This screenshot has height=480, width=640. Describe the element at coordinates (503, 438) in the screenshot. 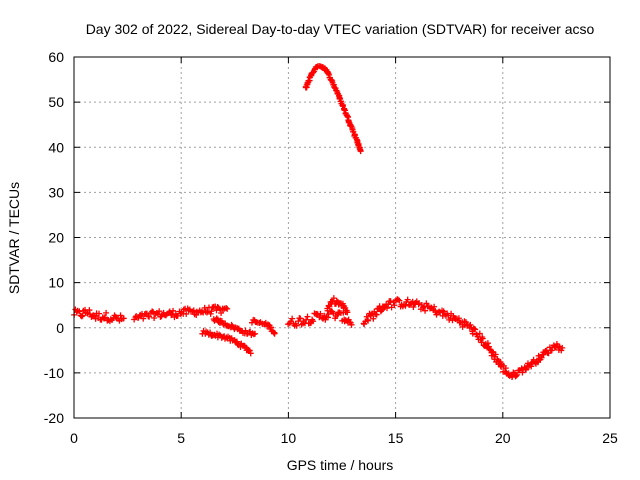

I see `x-tick-label: 20` at that location.